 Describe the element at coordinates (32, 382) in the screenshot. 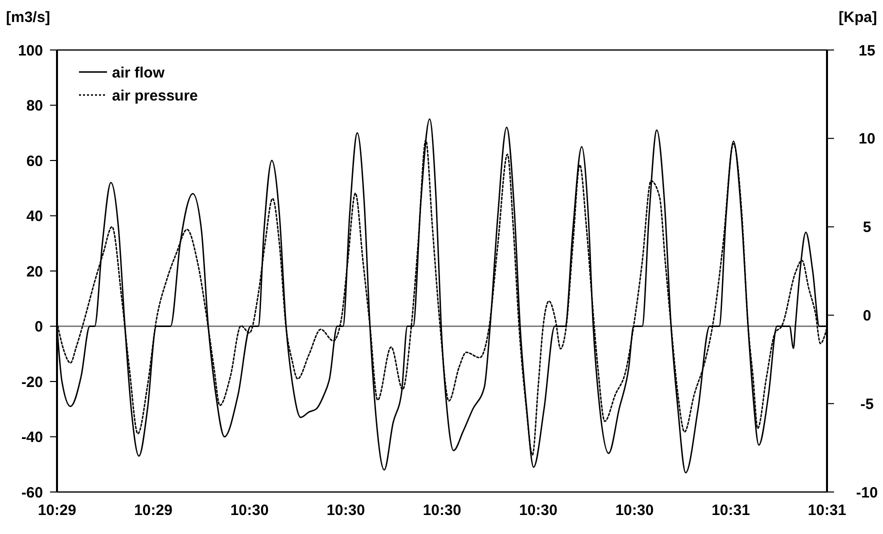

I see `y-tick-label: -20` at that location.